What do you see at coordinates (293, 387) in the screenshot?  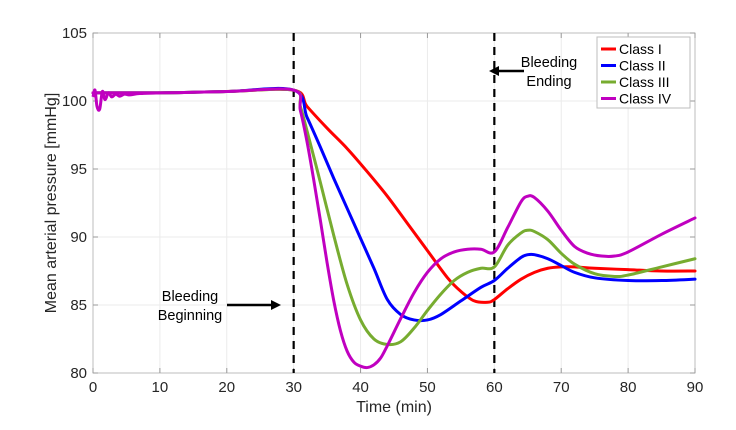 I see `x-tick-label: 30` at bounding box center [293, 387].